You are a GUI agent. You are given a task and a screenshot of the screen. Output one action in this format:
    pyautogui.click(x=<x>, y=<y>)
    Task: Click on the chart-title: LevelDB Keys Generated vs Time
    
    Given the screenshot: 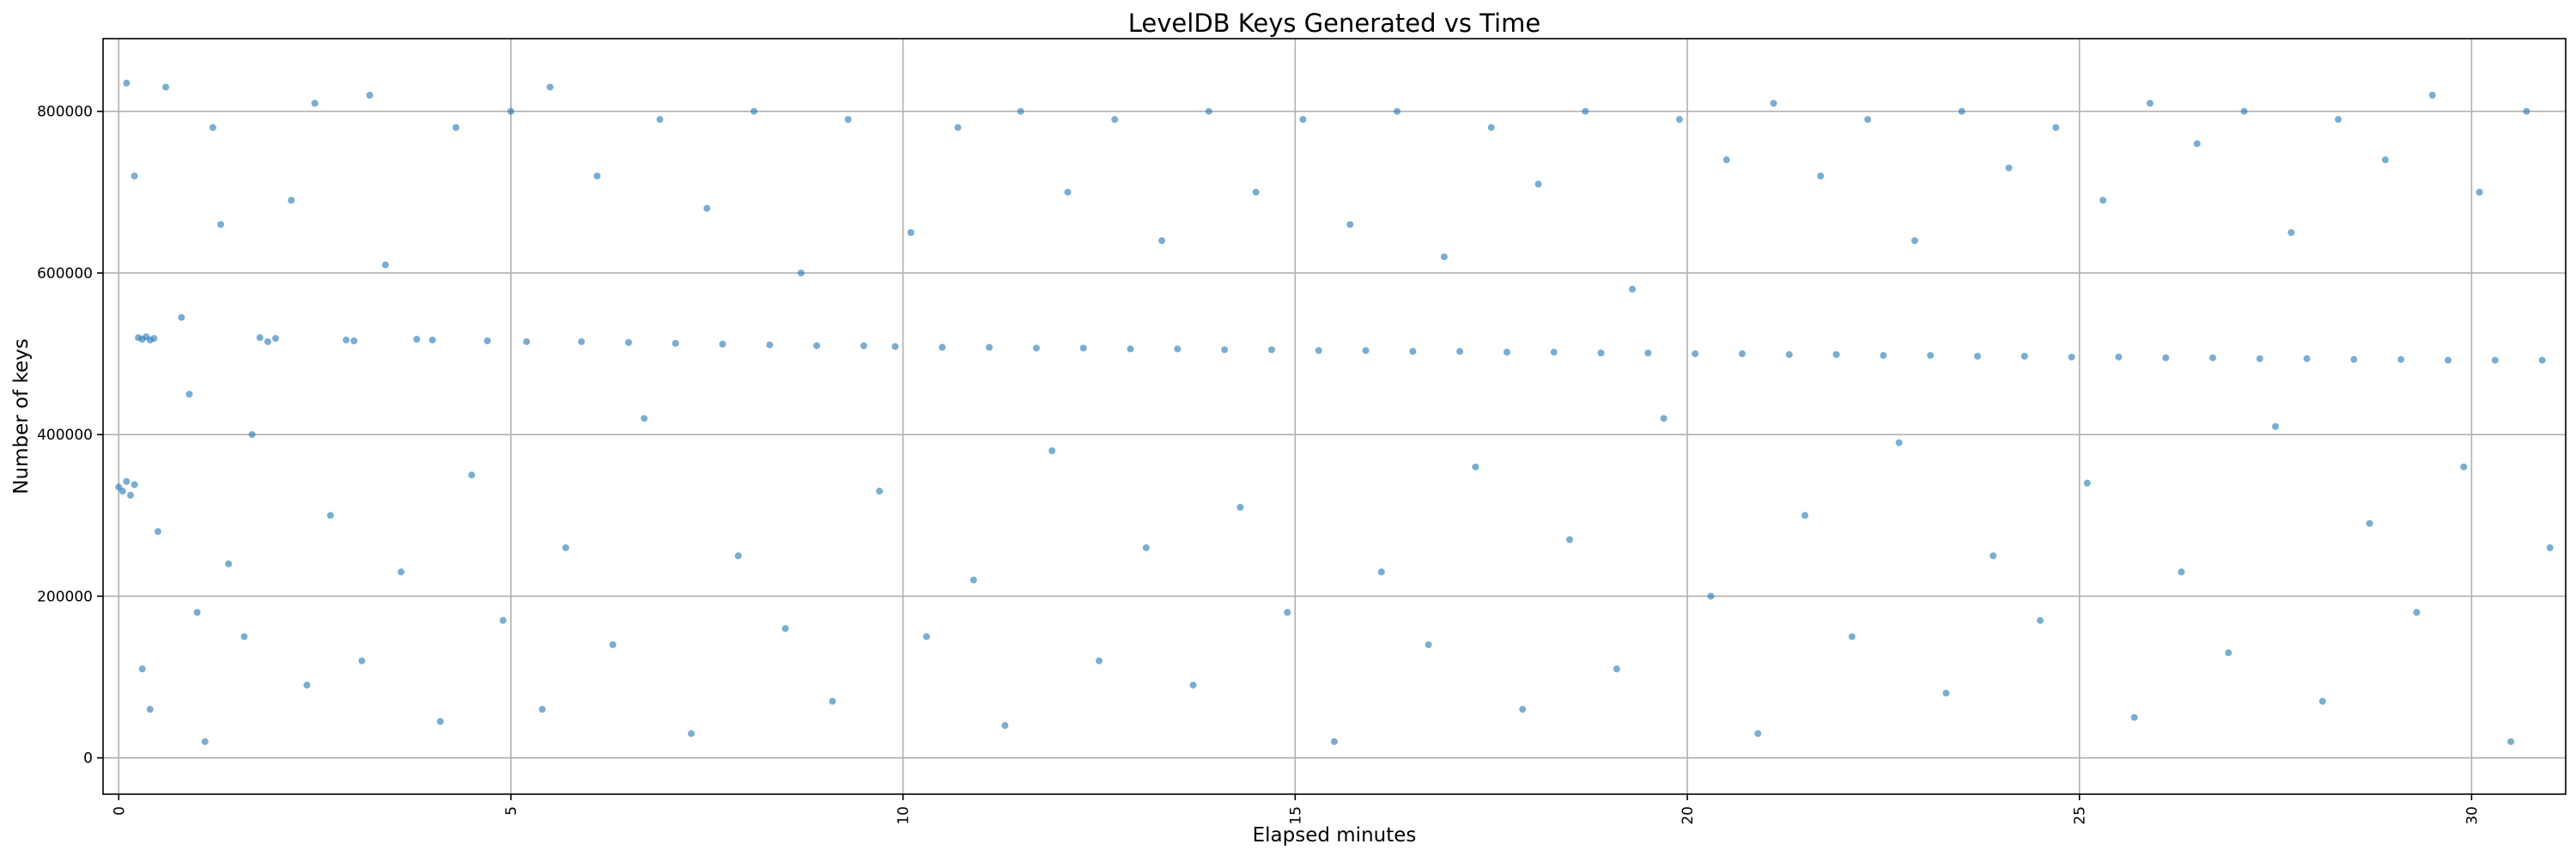 What is the action you would take?
    pyautogui.click(x=1334, y=23)
    